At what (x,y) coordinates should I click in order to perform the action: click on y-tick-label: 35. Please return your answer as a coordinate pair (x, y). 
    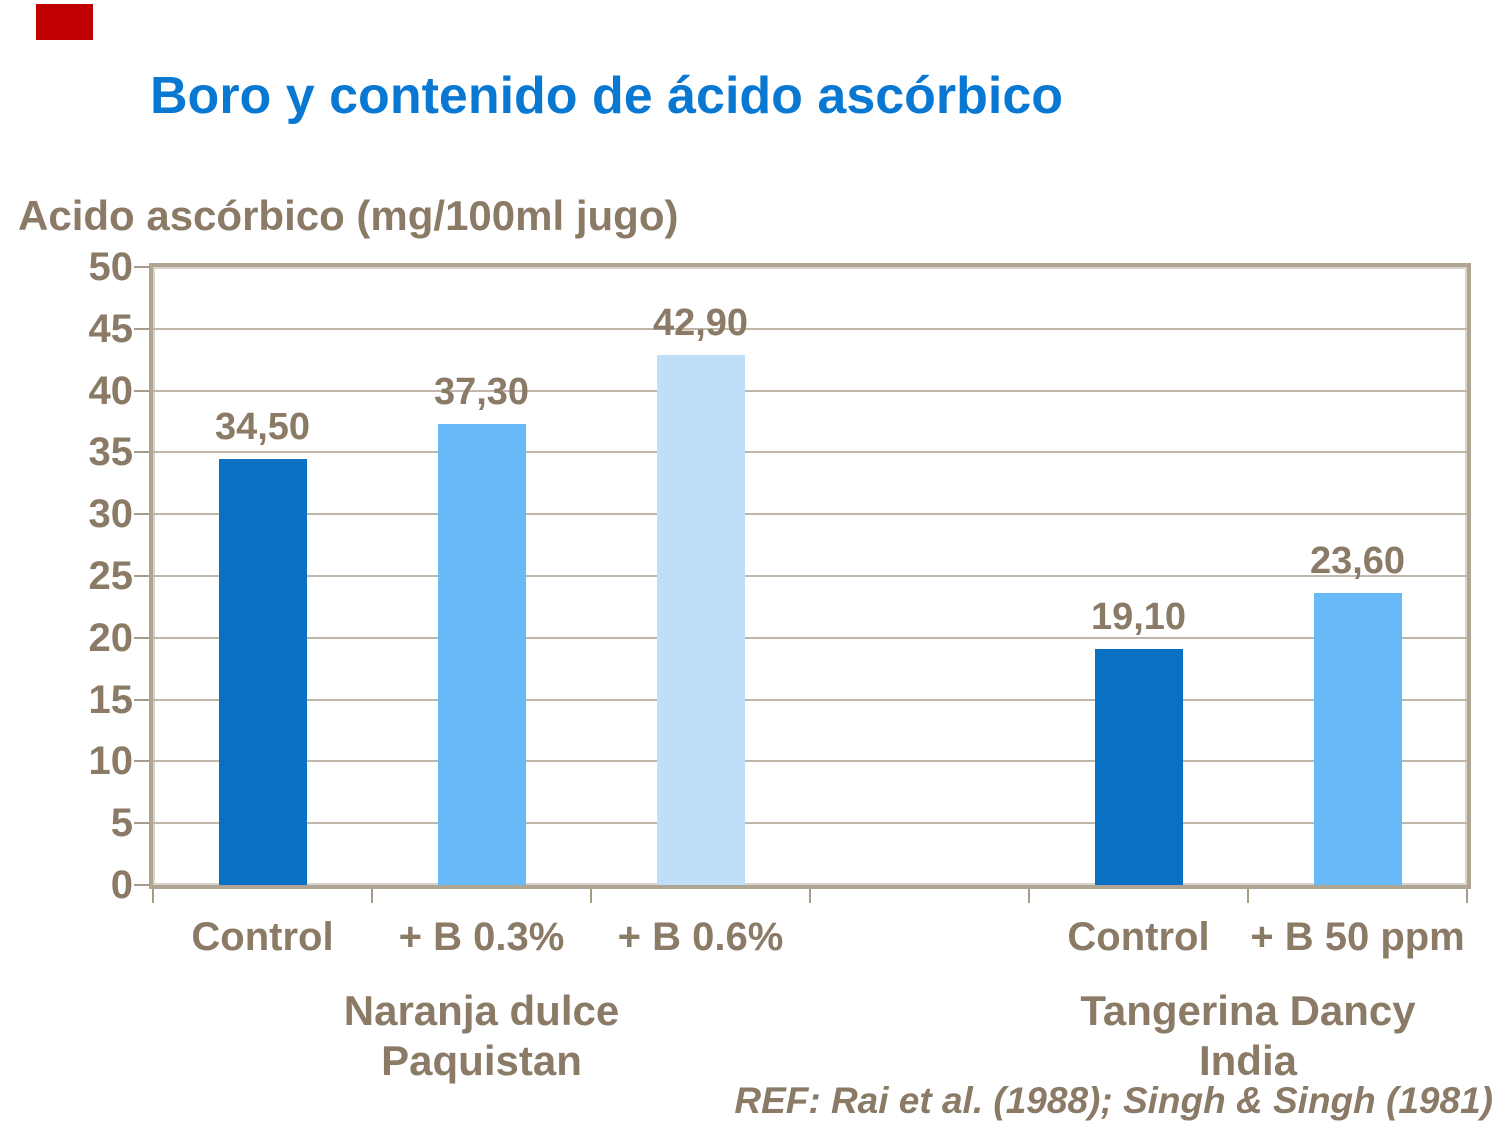
    Looking at the image, I should click on (111, 452).